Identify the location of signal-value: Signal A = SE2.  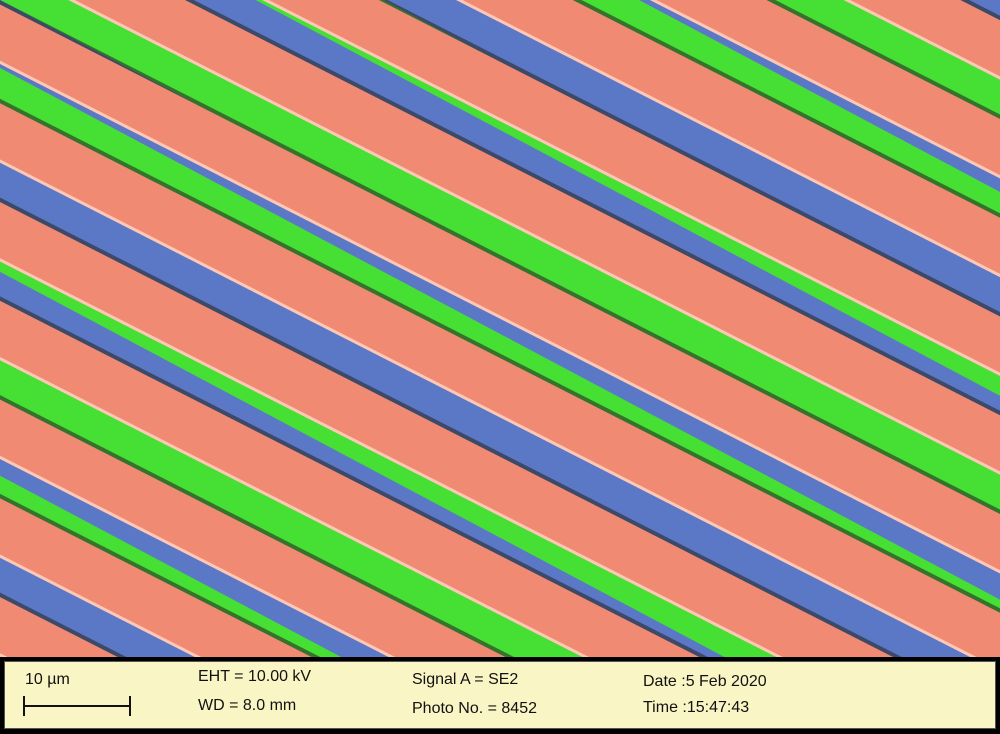
(465, 679).